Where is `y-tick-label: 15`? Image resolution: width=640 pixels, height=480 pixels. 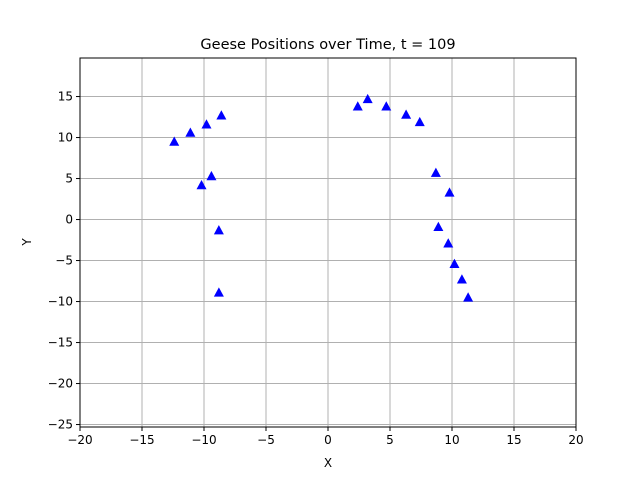 y-tick-label: 15 is located at coordinates (65, 97).